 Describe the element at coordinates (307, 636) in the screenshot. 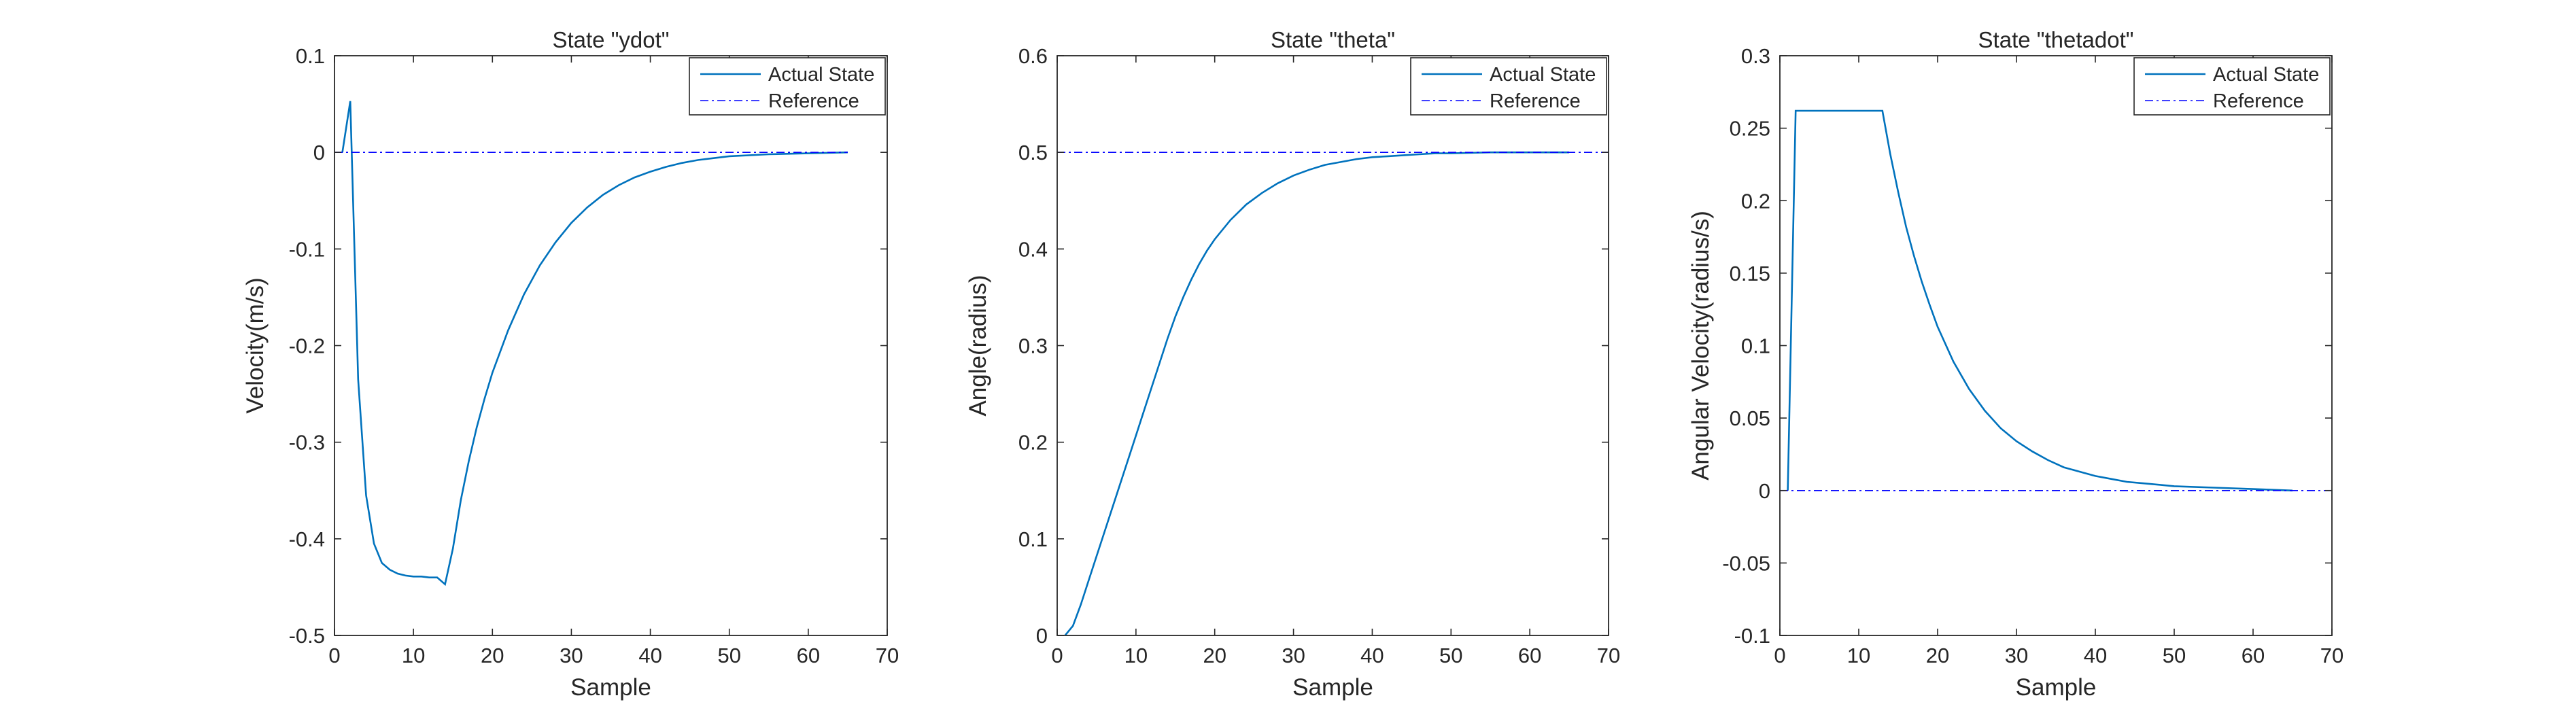

I see `y-tick-label: -0.5` at that location.